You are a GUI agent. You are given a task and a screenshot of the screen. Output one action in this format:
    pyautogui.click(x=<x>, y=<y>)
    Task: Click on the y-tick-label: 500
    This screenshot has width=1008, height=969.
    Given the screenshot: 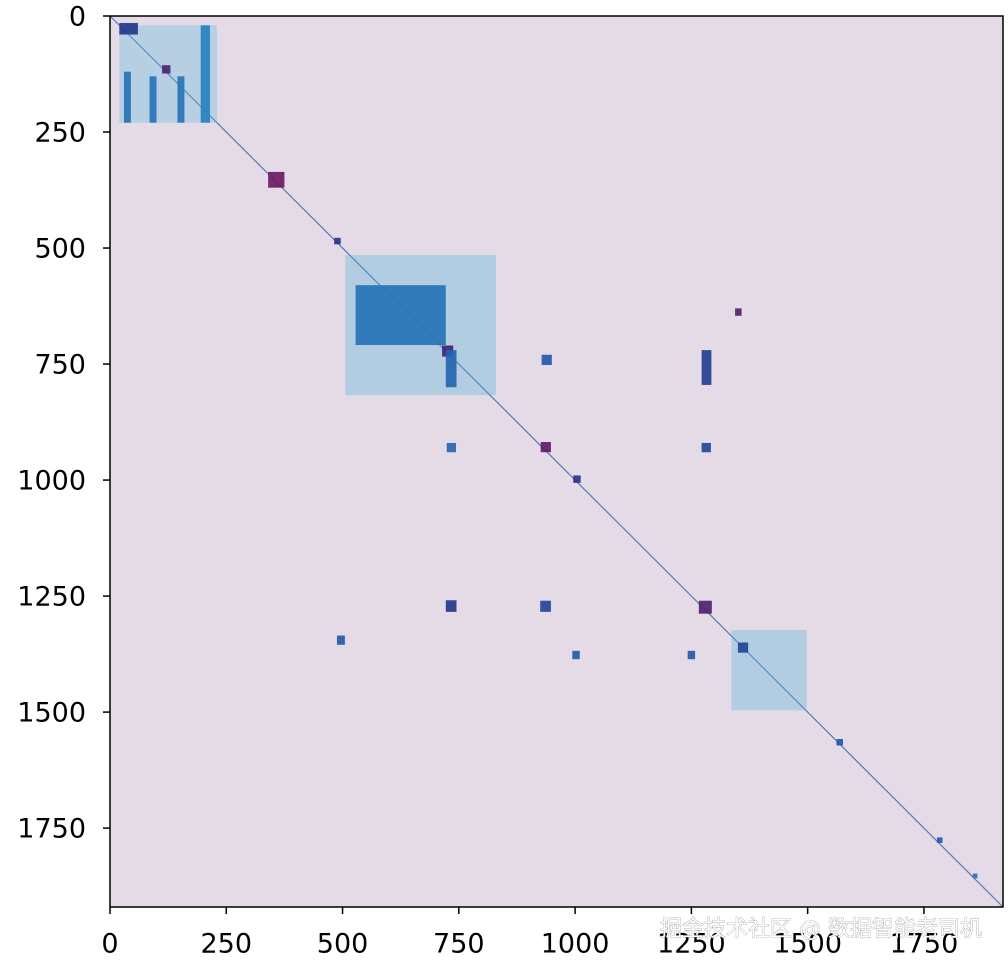 What is the action you would take?
    pyautogui.click(x=60, y=249)
    